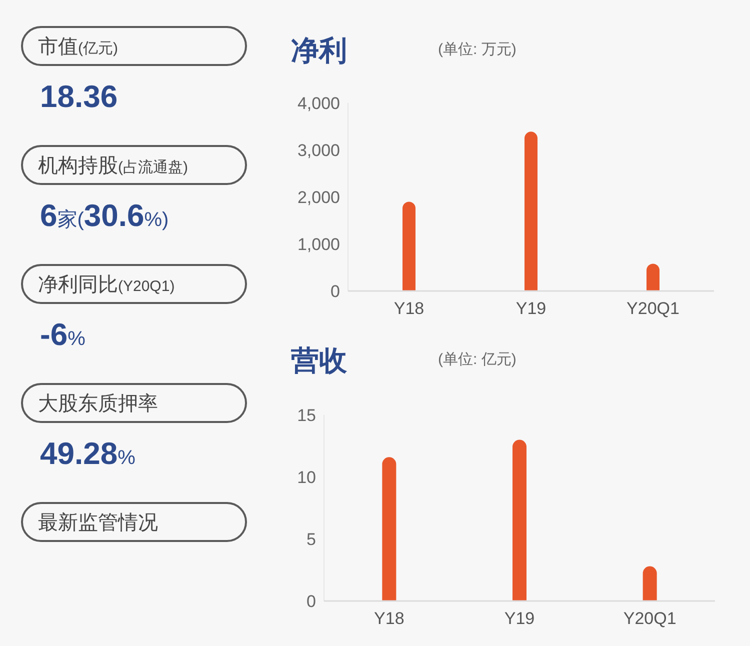 This screenshot has width=750, height=646. Describe the element at coordinates (113, 166) in the screenshot. I see `text: 机构持股(占流通盘)` at that location.